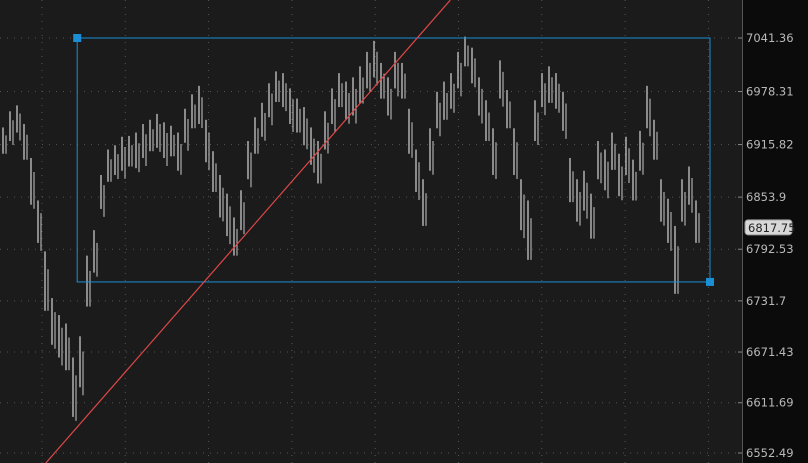 This screenshot has height=463, width=808. What do you see at coordinates (766, 301) in the screenshot?
I see `y-tick-label: 6731.7` at bounding box center [766, 301].